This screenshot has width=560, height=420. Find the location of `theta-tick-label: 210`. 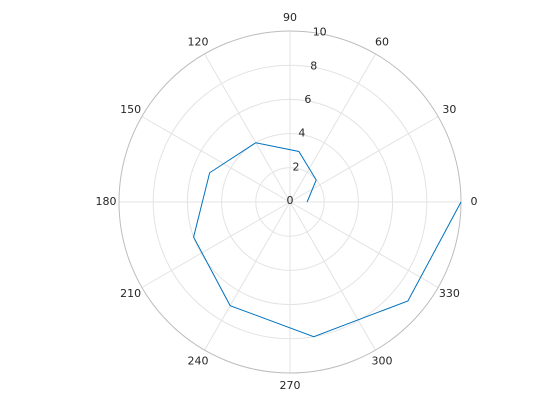

theta-tick-label: 210 is located at coordinates (130, 293).